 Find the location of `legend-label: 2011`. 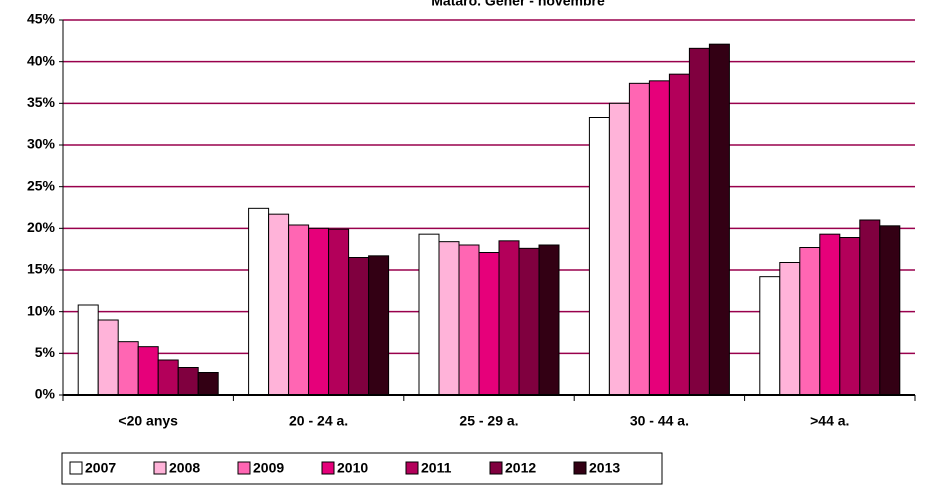

legend-label: 2011 is located at coordinates (436, 468).